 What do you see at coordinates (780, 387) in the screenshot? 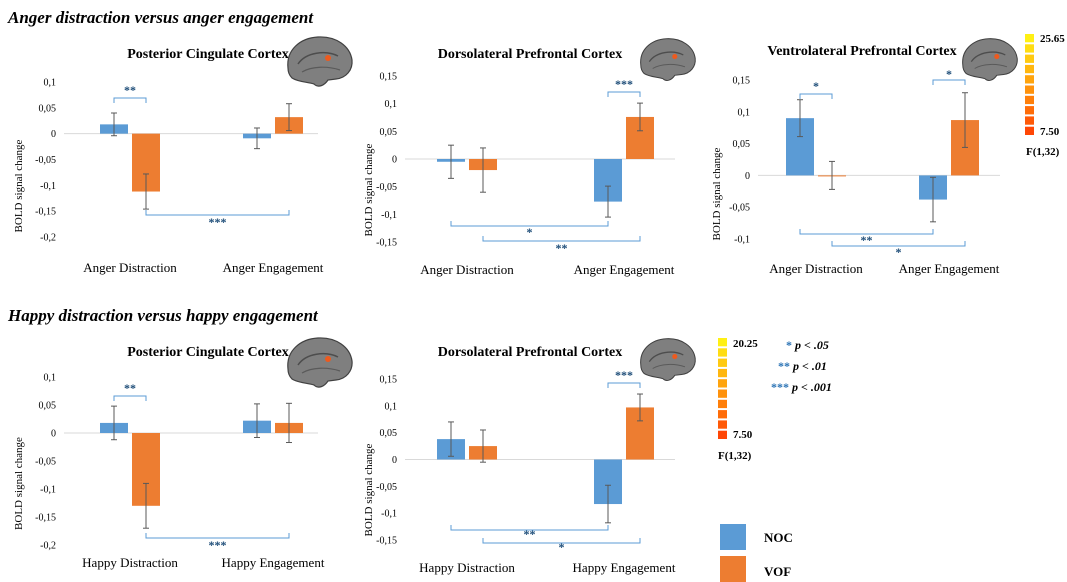
I see `sig-key-stars: ***` at bounding box center [780, 387].